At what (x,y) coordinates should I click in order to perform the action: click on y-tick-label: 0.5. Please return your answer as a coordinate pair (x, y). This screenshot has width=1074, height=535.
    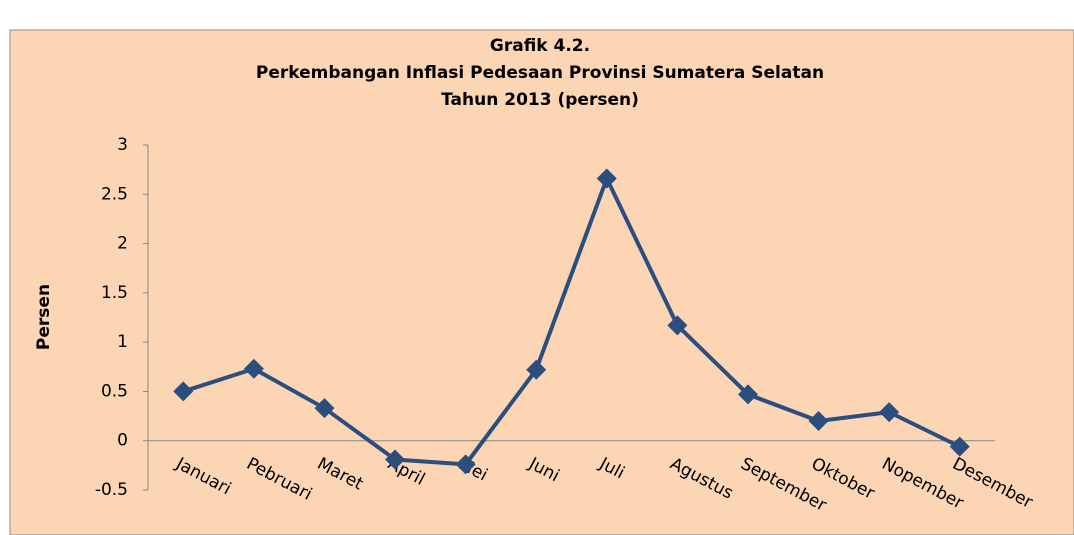
    Looking at the image, I should click on (114, 391).